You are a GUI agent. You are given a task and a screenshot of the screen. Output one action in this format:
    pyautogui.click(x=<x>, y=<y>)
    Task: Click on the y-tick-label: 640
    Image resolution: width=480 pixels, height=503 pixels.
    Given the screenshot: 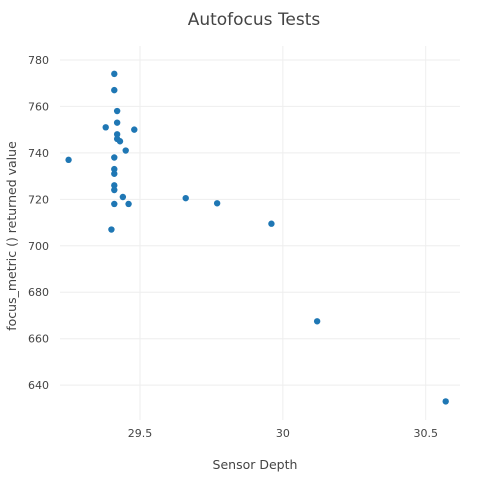 What is the action you would take?
    pyautogui.click(x=38, y=385)
    